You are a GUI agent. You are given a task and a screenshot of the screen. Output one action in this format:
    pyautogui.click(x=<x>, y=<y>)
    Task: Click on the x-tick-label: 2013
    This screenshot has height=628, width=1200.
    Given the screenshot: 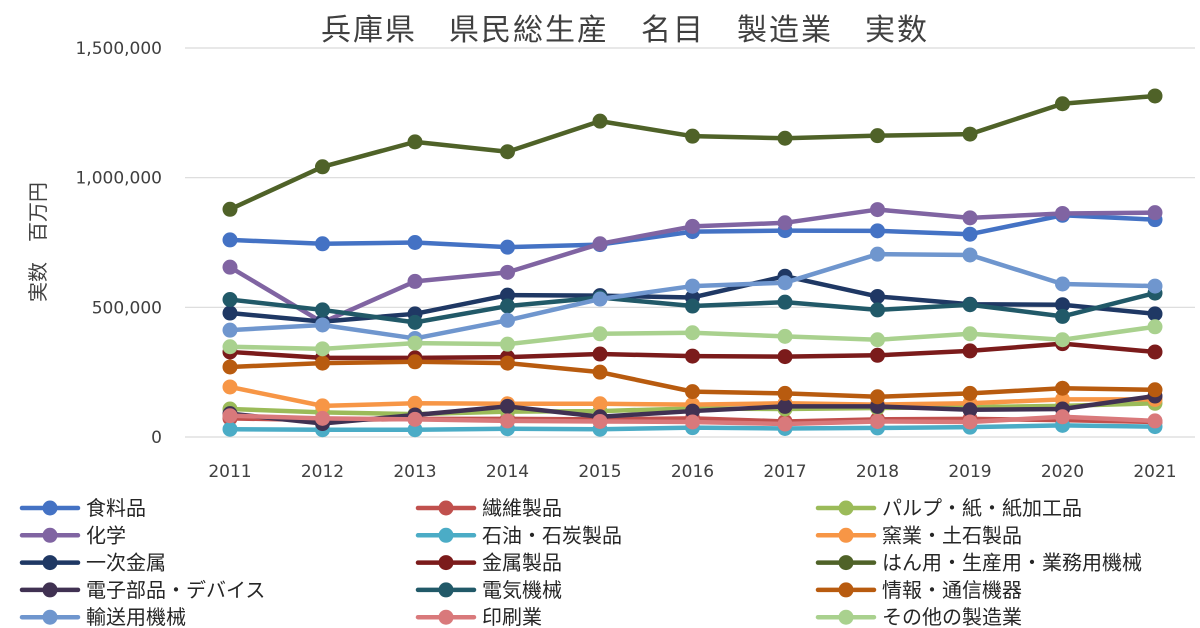 What is the action you would take?
    pyautogui.click(x=414, y=472)
    